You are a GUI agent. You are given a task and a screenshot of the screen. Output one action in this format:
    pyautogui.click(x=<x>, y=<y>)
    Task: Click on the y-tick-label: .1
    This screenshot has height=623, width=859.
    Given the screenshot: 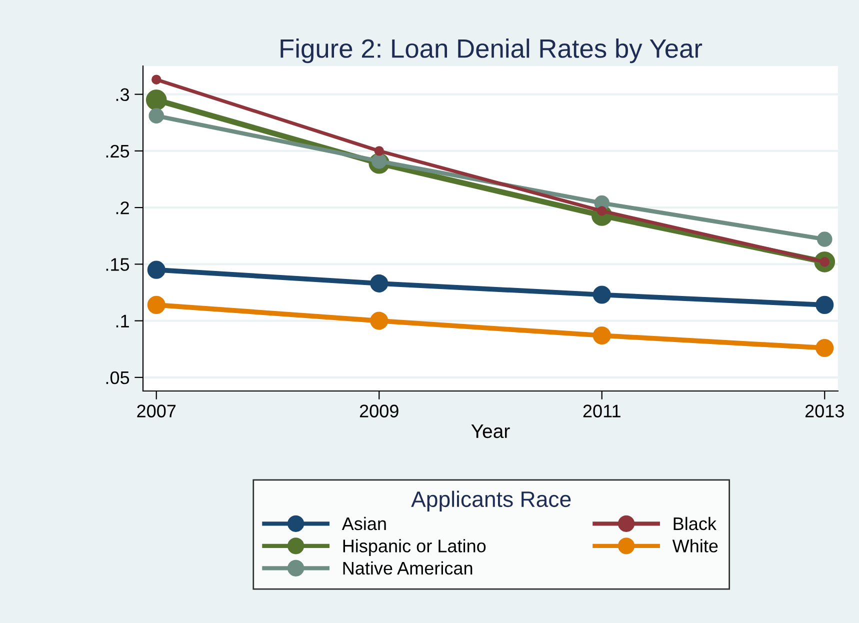 What is the action you would take?
    pyautogui.click(x=122, y=321)
    